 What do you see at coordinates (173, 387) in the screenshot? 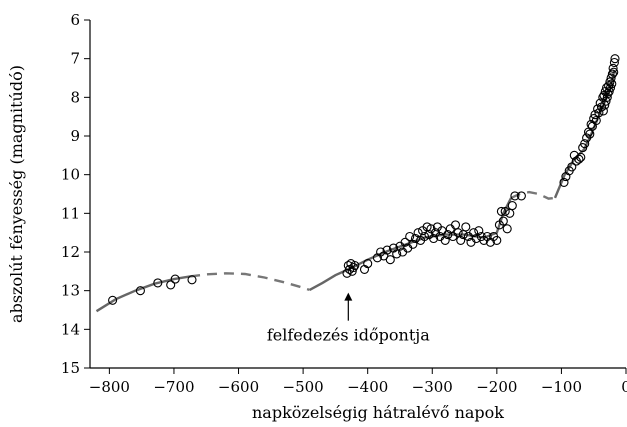
I see `x-tick-label: −700` at bounding box center [173, 387].